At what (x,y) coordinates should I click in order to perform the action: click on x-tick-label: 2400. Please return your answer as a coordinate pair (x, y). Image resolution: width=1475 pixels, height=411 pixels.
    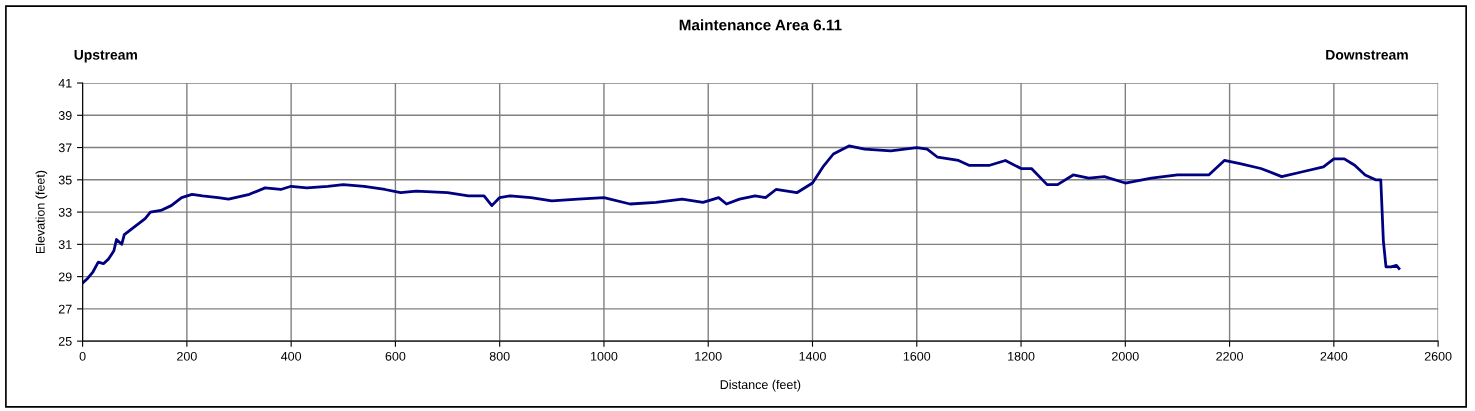
    Looking at the image, I should click on (1334, 356).